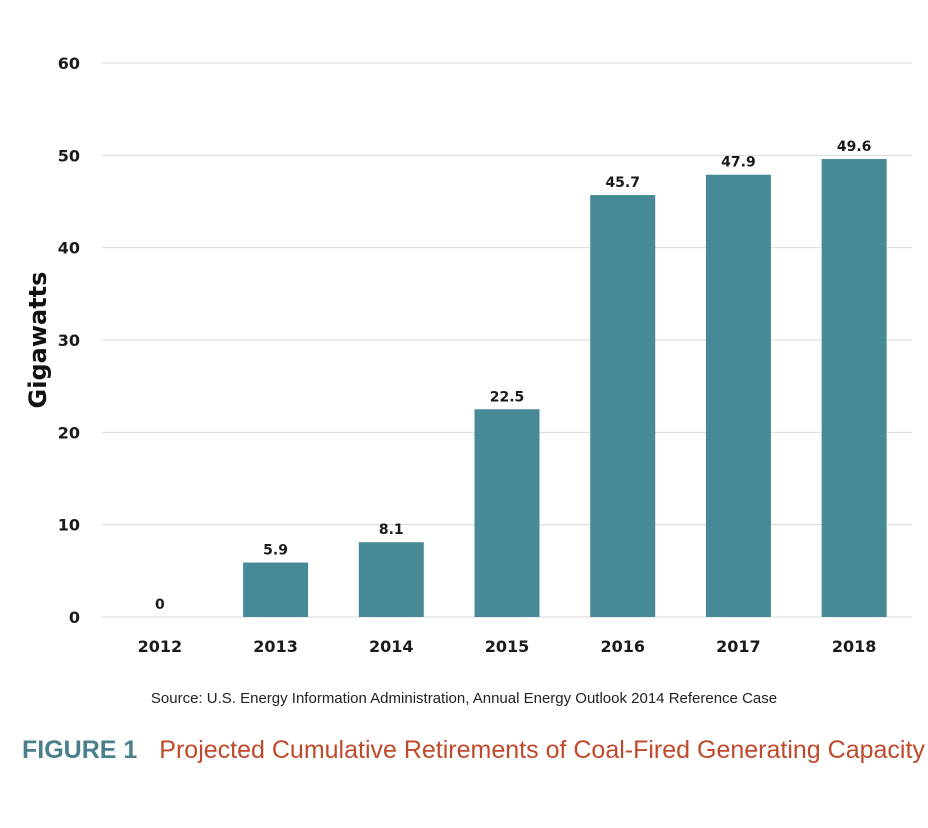  I want to click on data-label: 45.7, so click(622, 183).